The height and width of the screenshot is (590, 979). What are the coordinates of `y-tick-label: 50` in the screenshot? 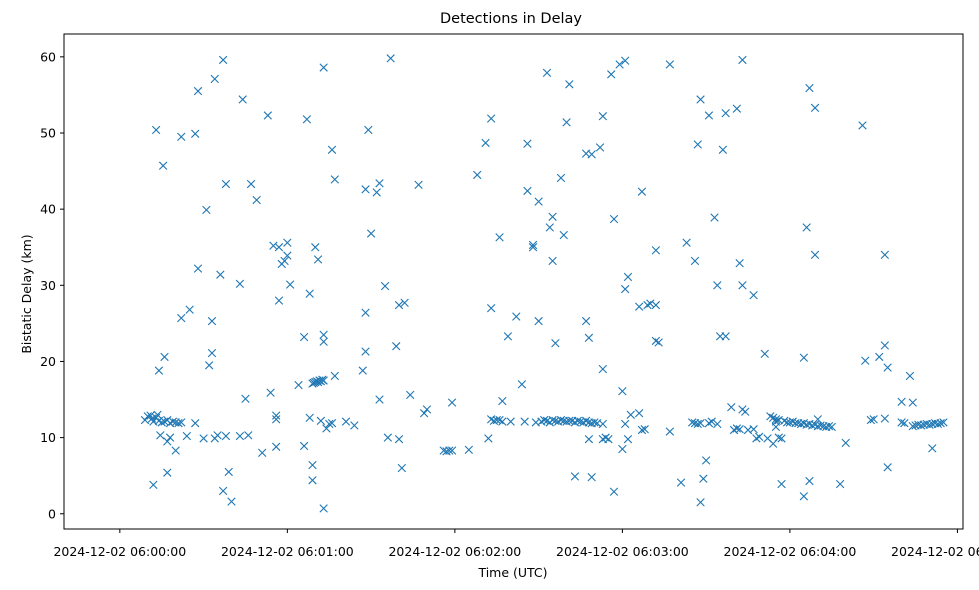 It's located at (48, 133).